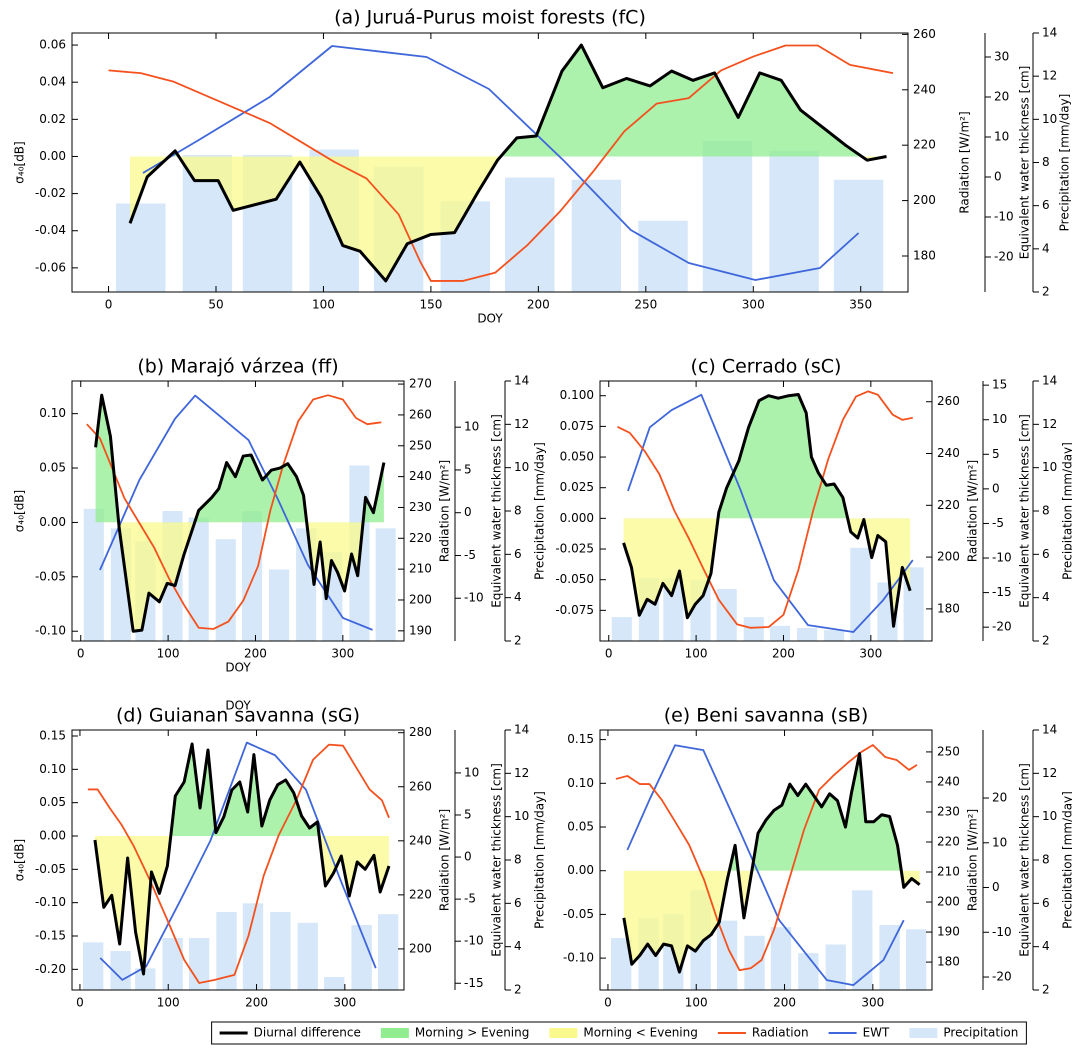  Describe the element at coordinates (307, 1033) in the screenshot. I see `legend-label: Diurnal difference` at that location.